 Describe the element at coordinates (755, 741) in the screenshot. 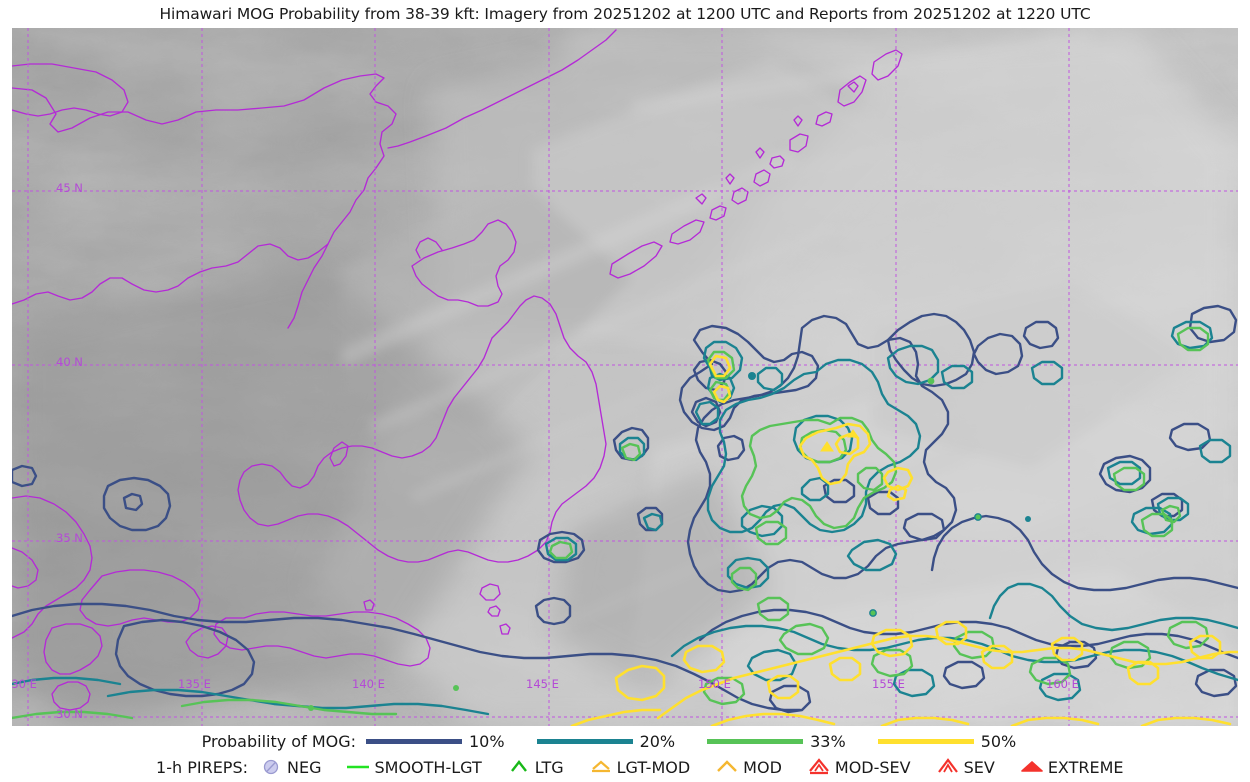

I see `prob-33-swatch` at that location.